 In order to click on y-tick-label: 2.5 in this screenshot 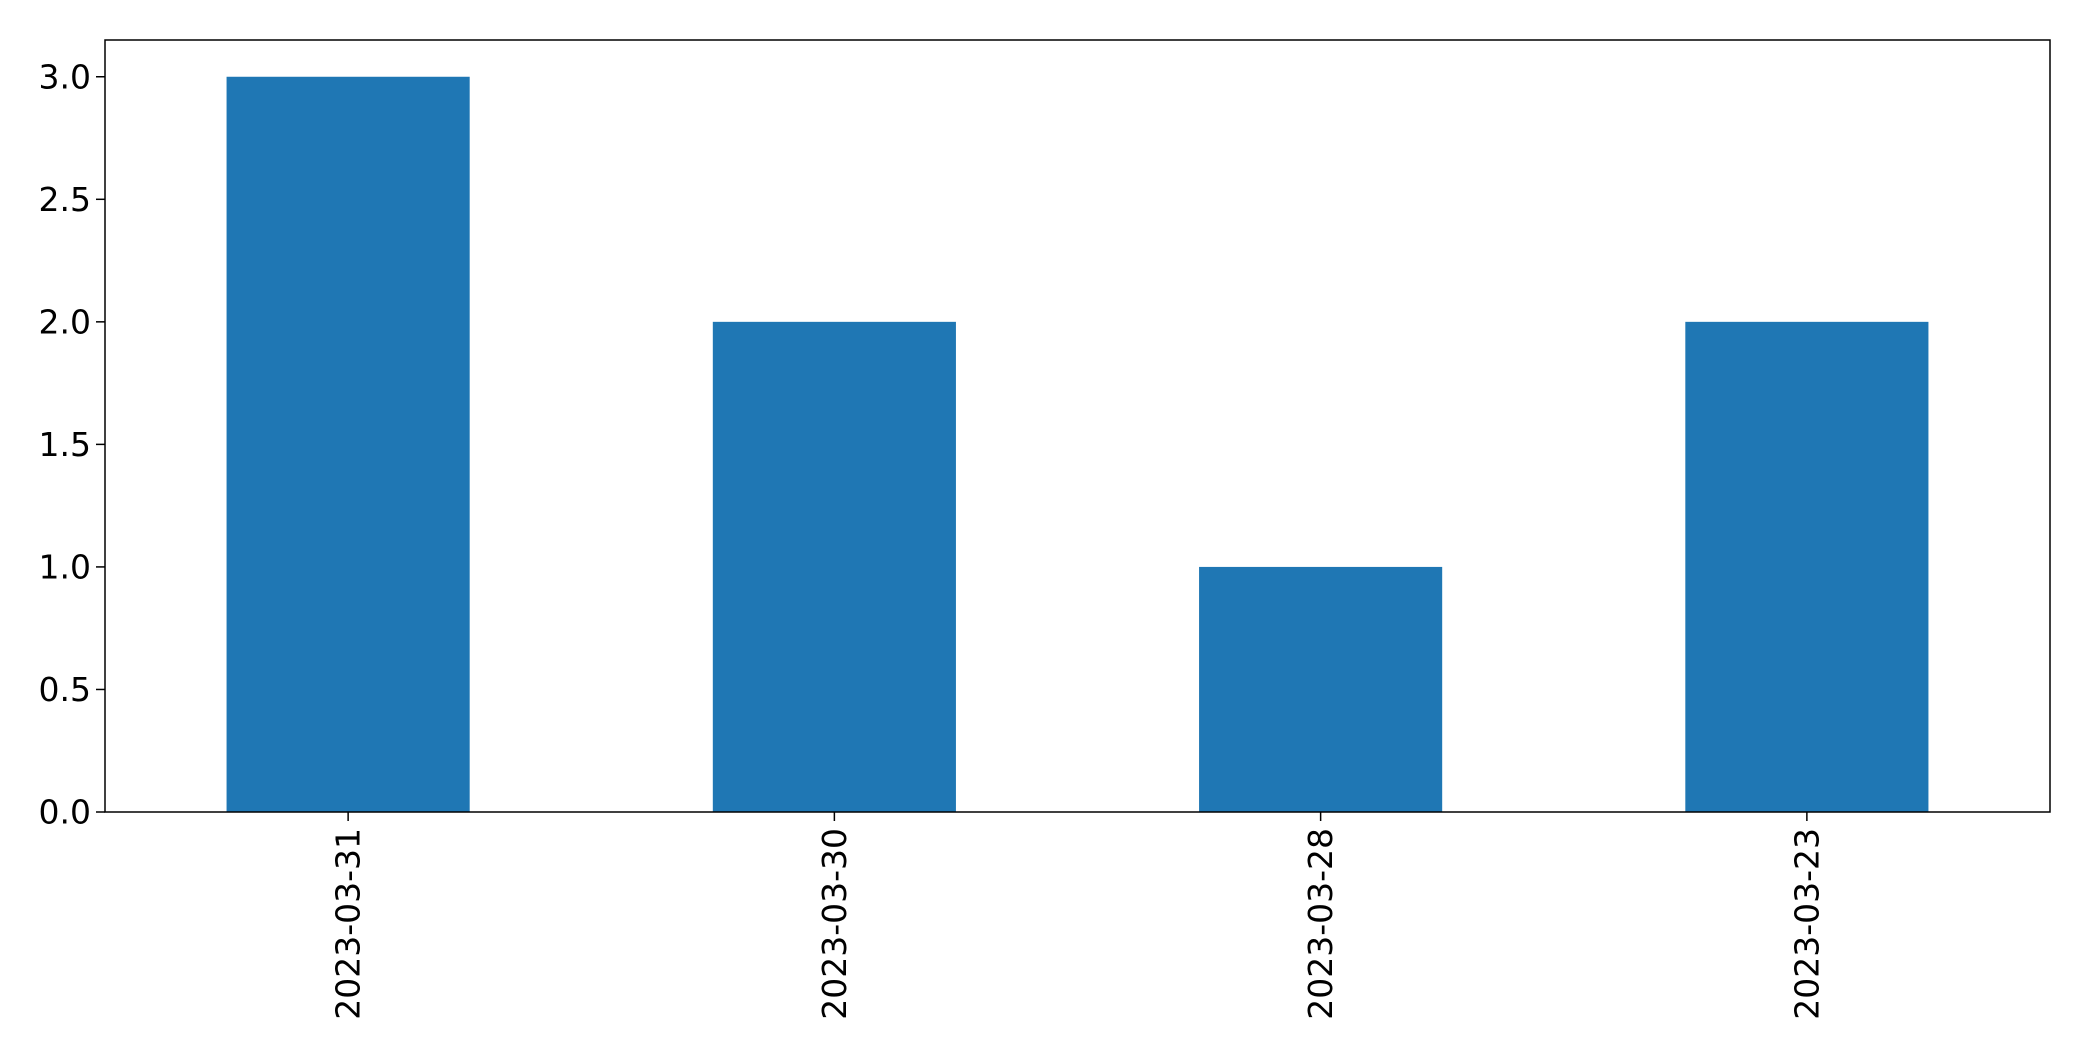, I will do `click(65, 199)`.